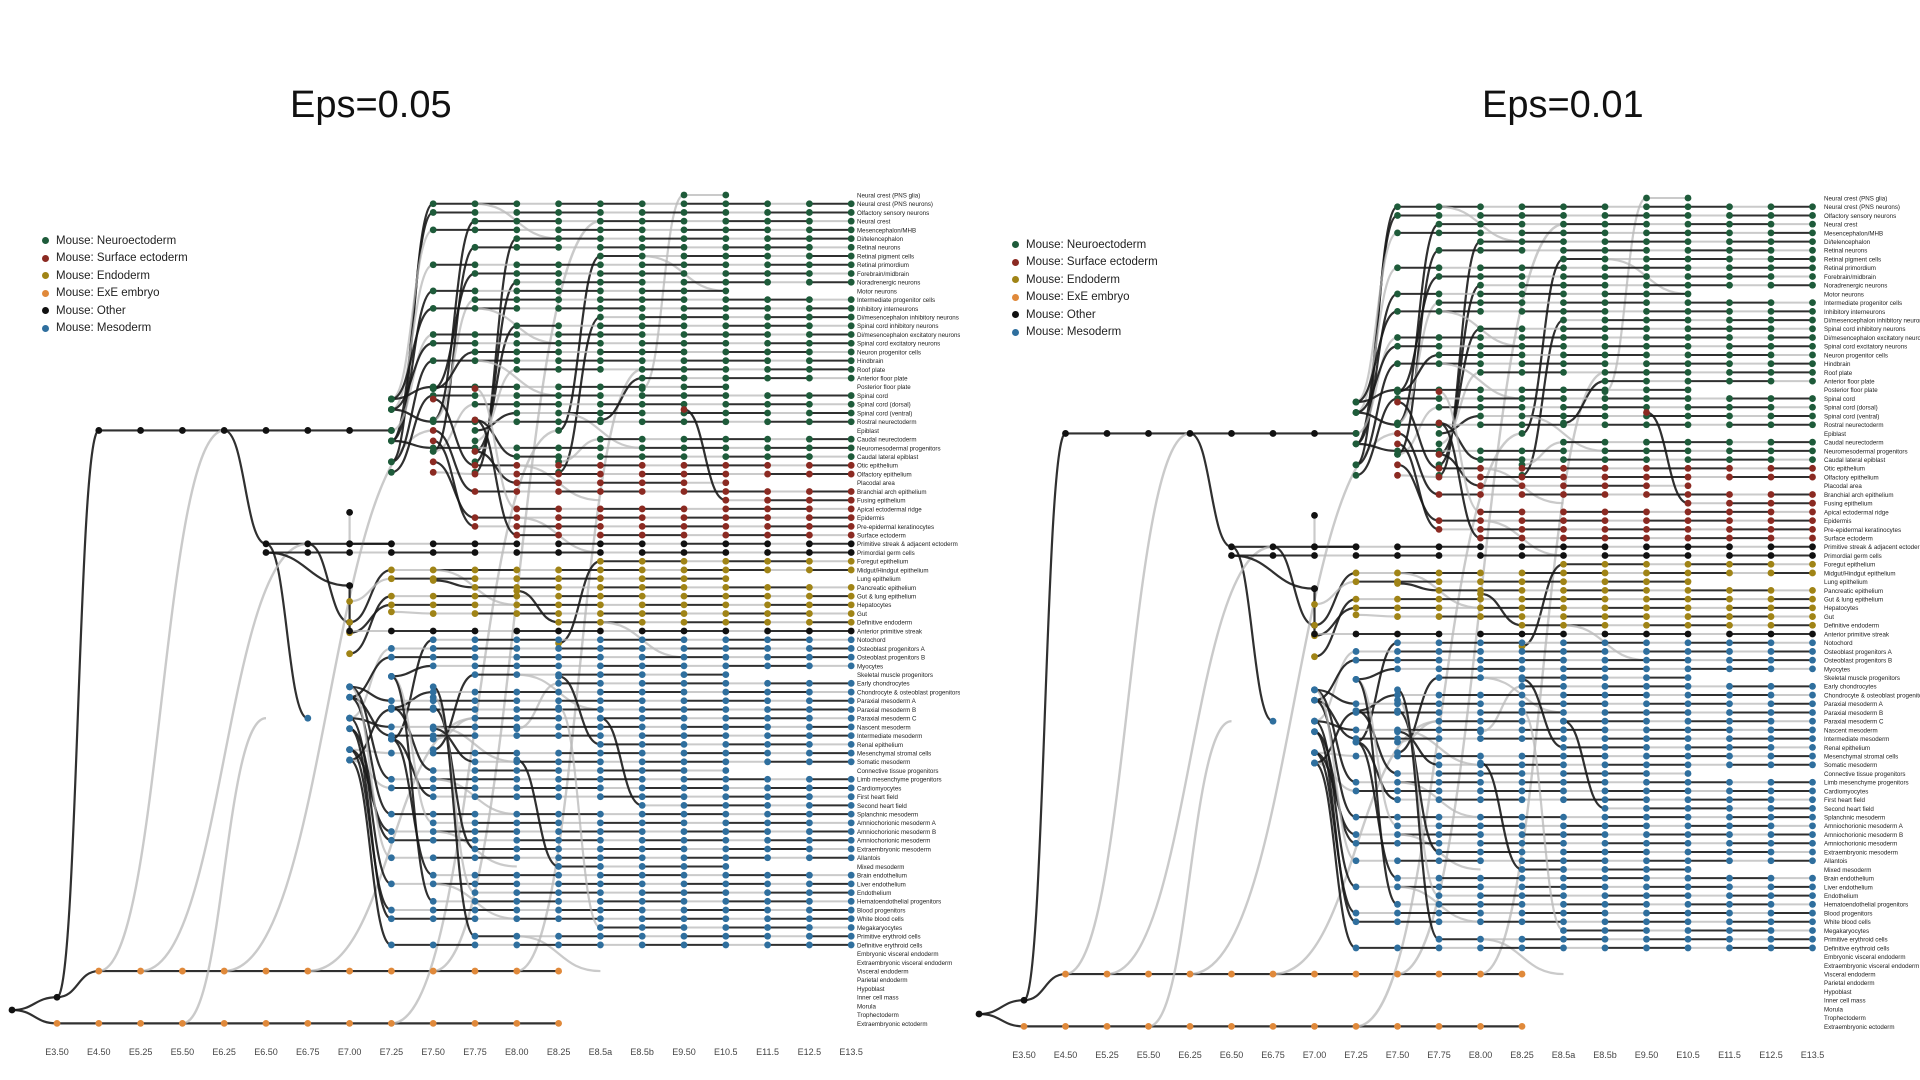  What do you see at coordinates (1605, 1055) in the screenshot?
I see `timepoint-label: E8.5b` at bounding box center [1605, 1055].